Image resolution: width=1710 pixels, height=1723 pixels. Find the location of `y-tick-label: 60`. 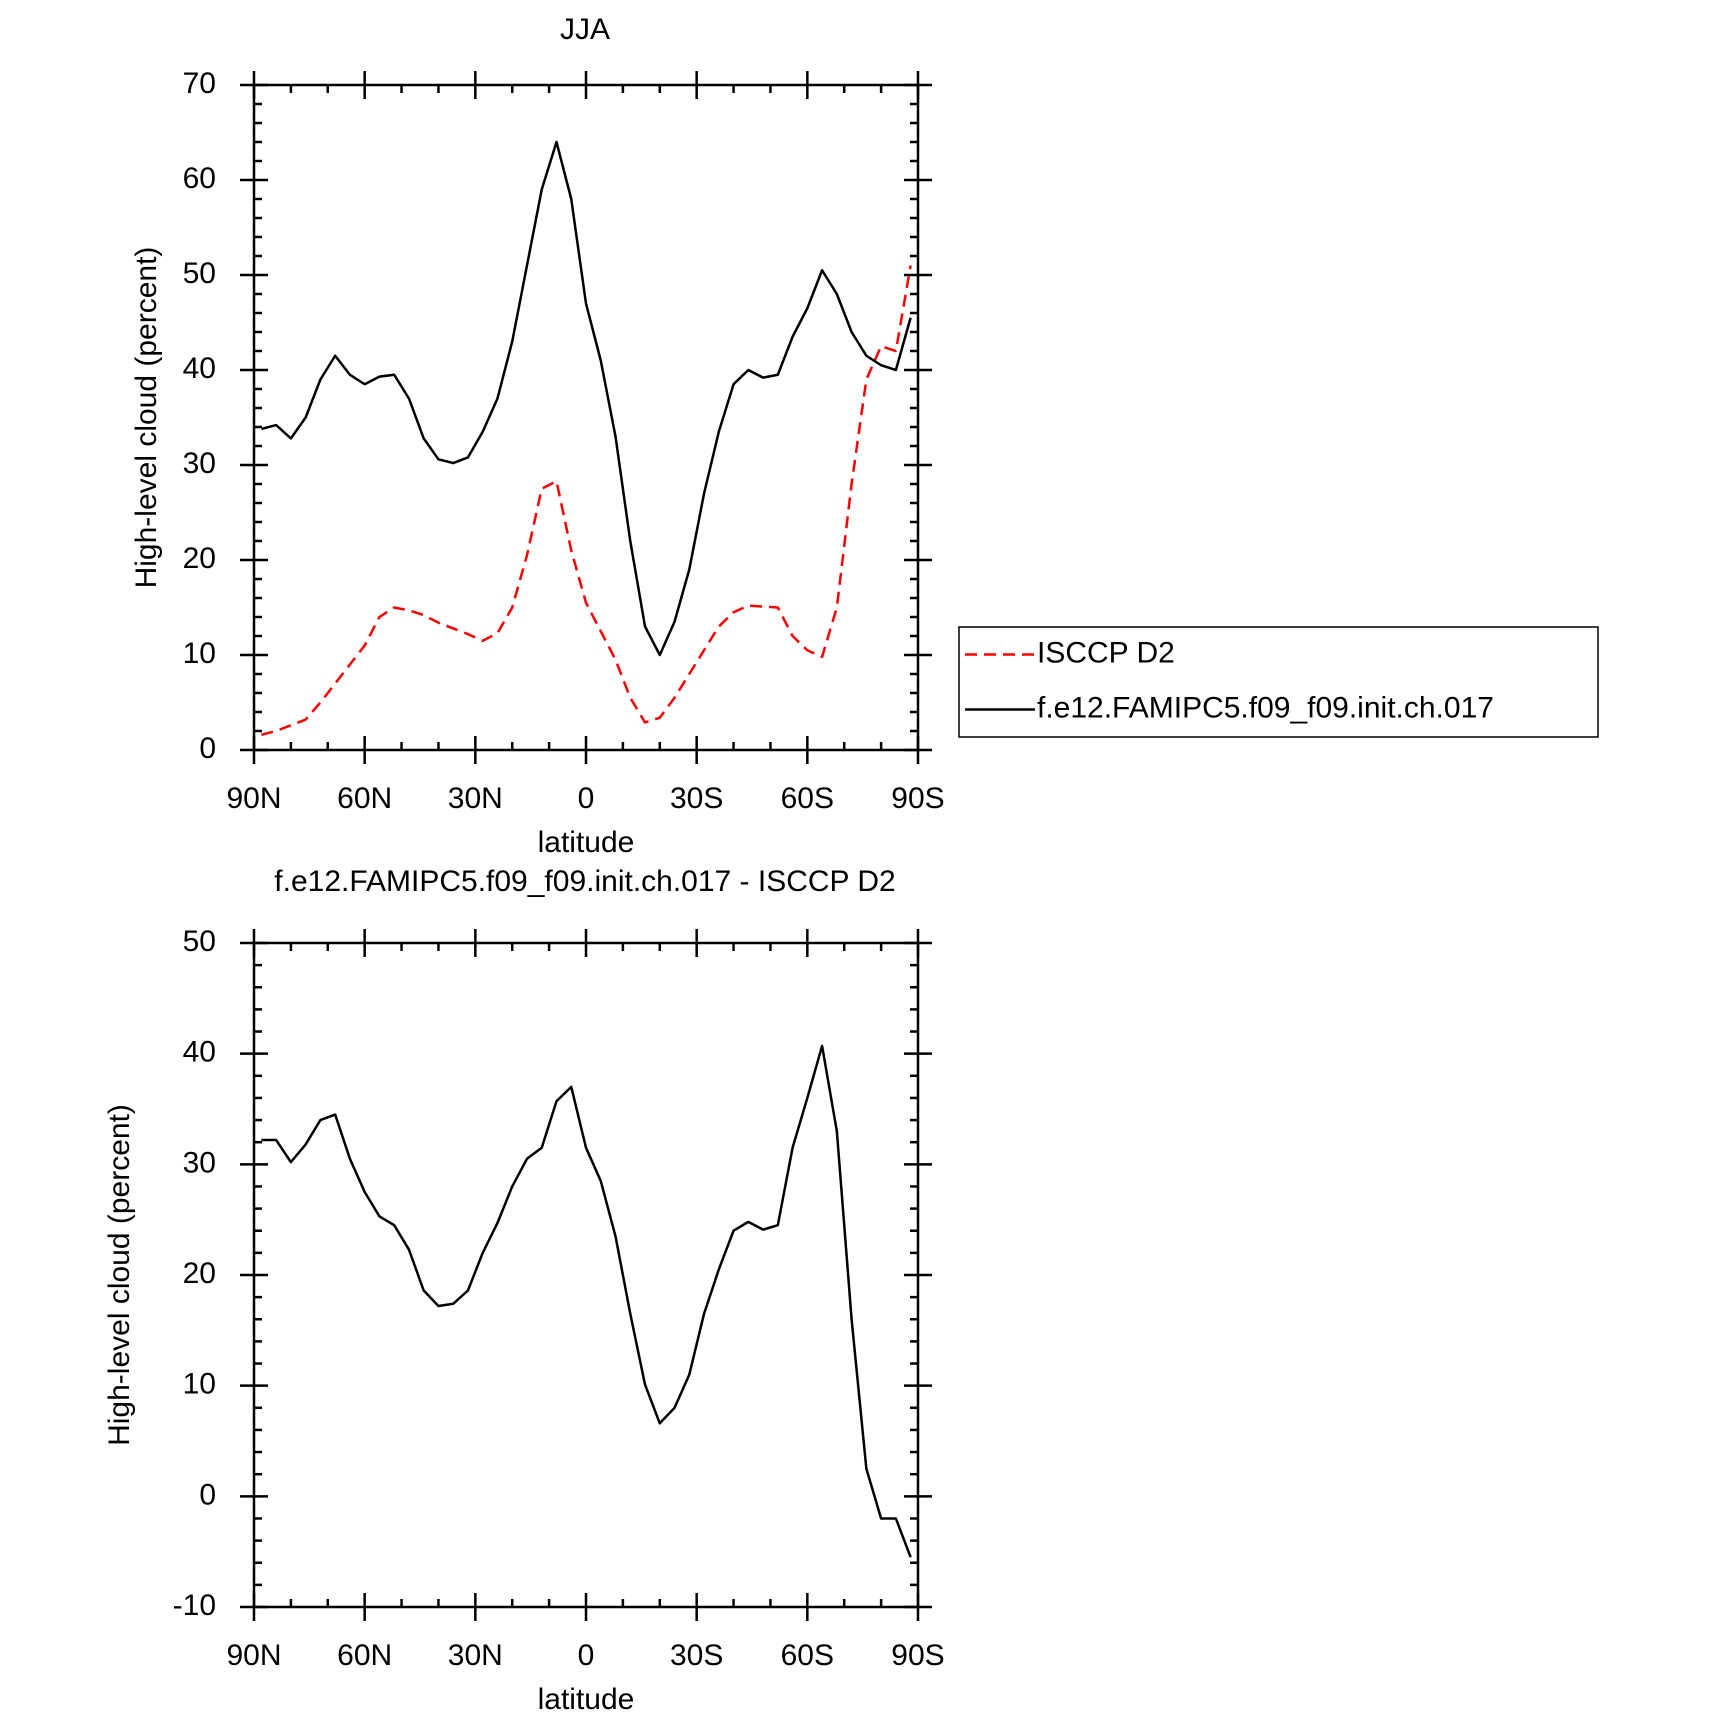

y-tick-label: 60 is located at coordinates (199, 178).